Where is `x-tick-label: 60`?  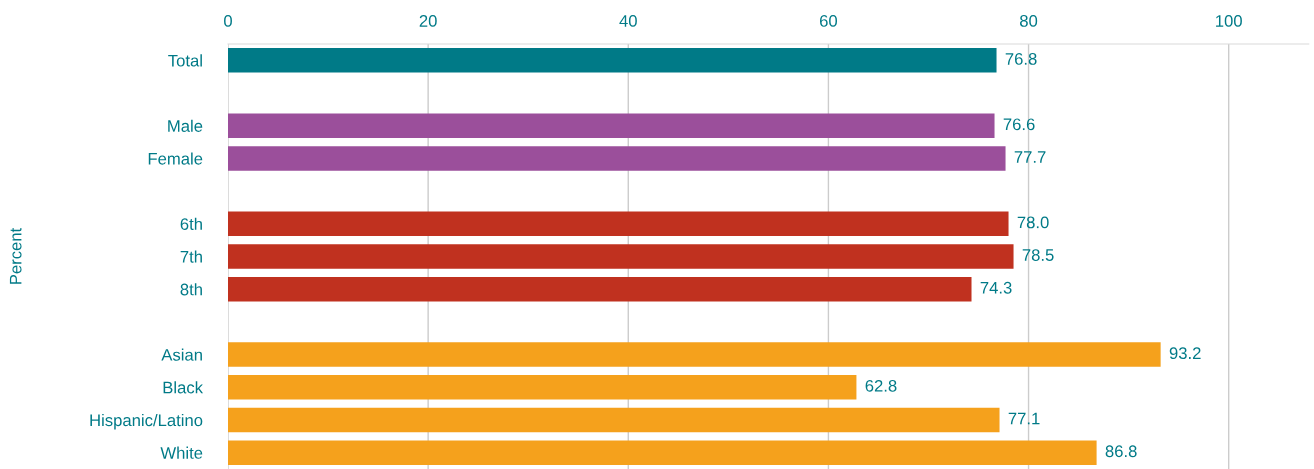
x-tick-label: 60 is located at coordinates (828, 21).